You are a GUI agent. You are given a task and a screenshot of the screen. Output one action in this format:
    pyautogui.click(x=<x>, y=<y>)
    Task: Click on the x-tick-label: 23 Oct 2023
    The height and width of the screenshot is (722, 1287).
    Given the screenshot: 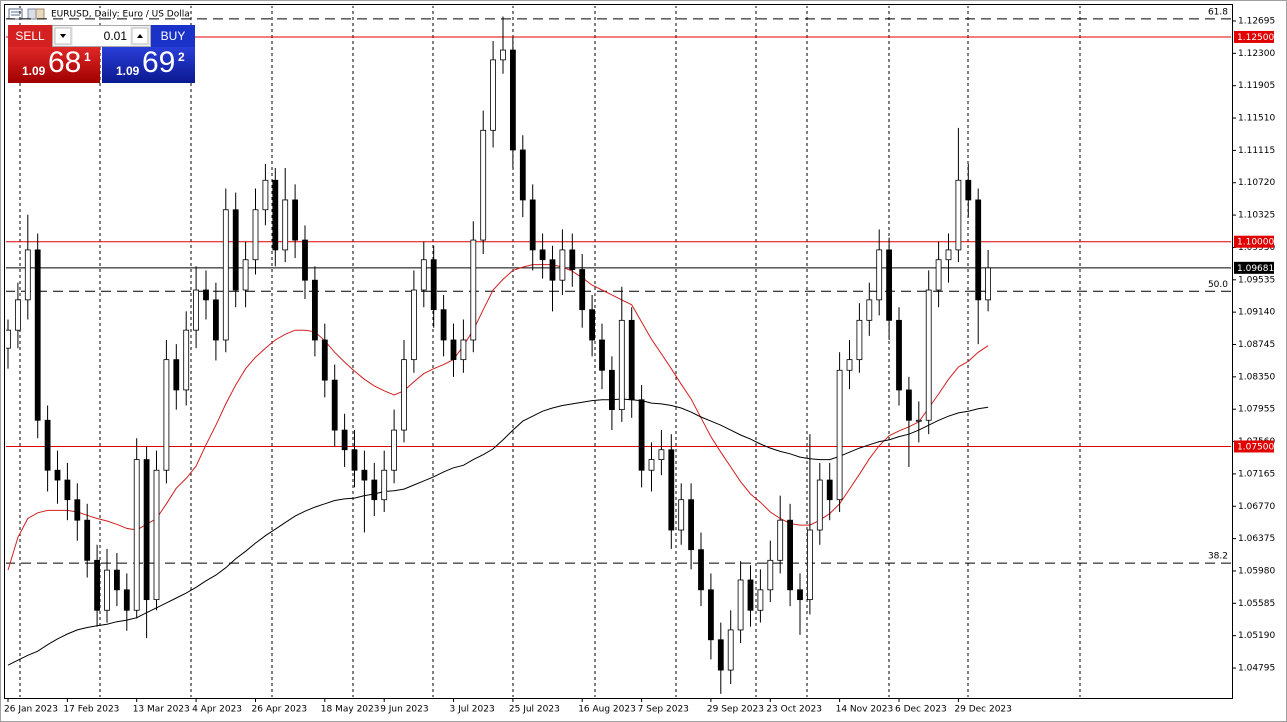 What is the action you would take?
    pyautogui.click(x=794, y=710)
    